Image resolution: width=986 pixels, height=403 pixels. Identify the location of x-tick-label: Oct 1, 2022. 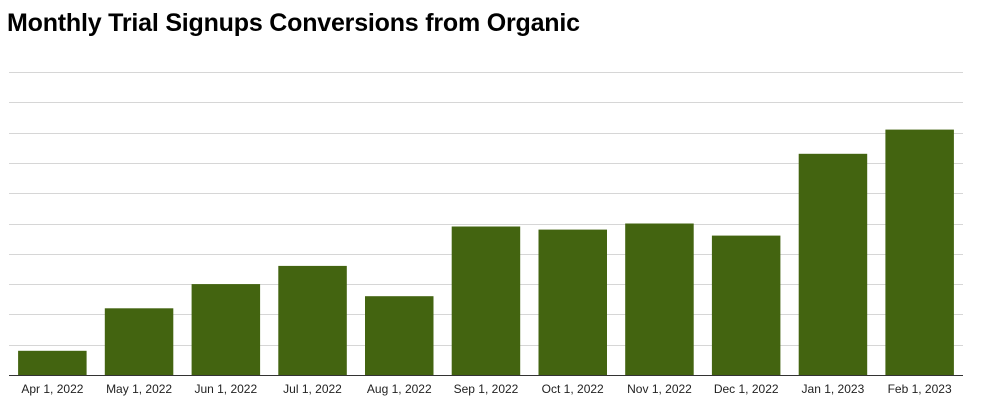
(573, 389).